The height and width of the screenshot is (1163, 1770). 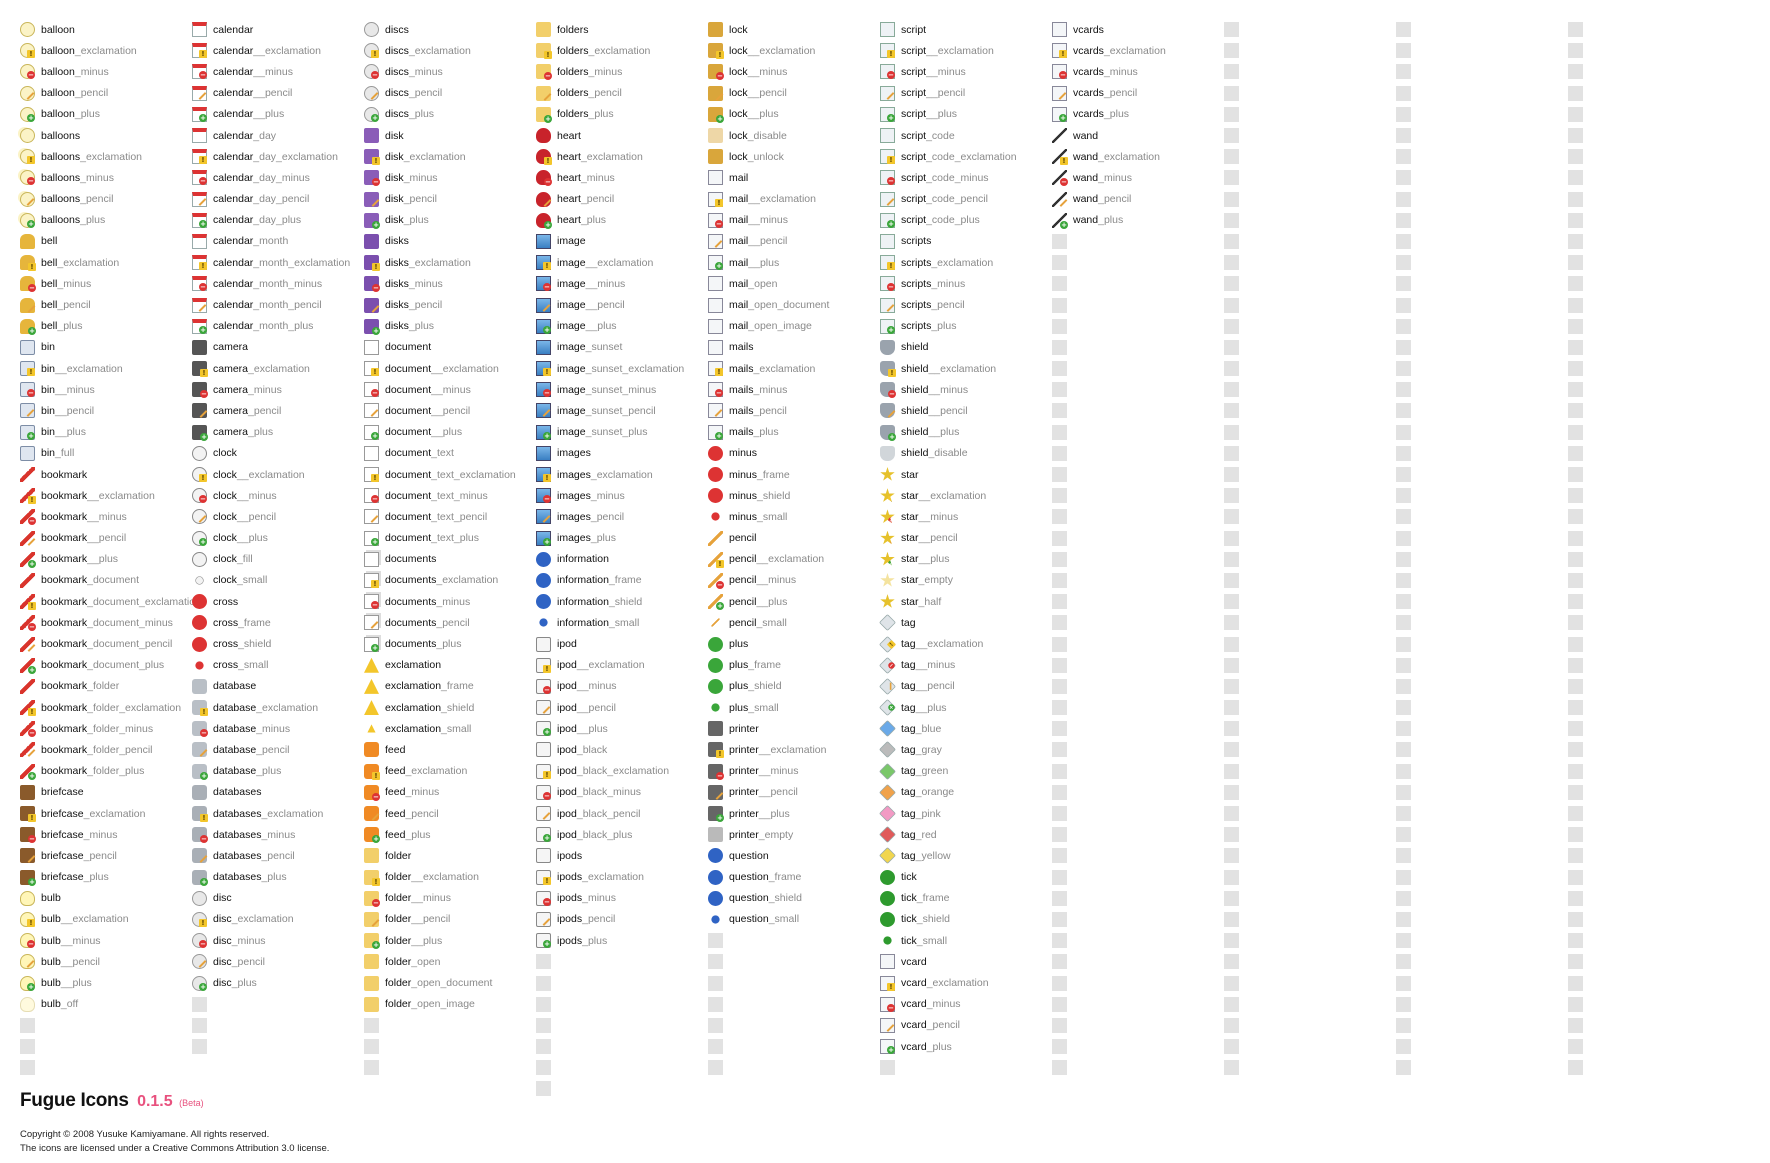 I want to click on icon-label-base: vcards, so click(x=1088, y=114).